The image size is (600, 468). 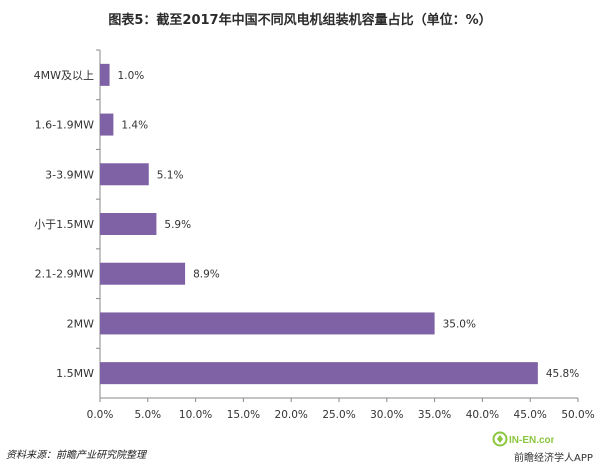 What do you see at coordinates (64, 224) in the screenshot?
I see `category-label: 小于1.5MW` at bounding box center [64, 224].